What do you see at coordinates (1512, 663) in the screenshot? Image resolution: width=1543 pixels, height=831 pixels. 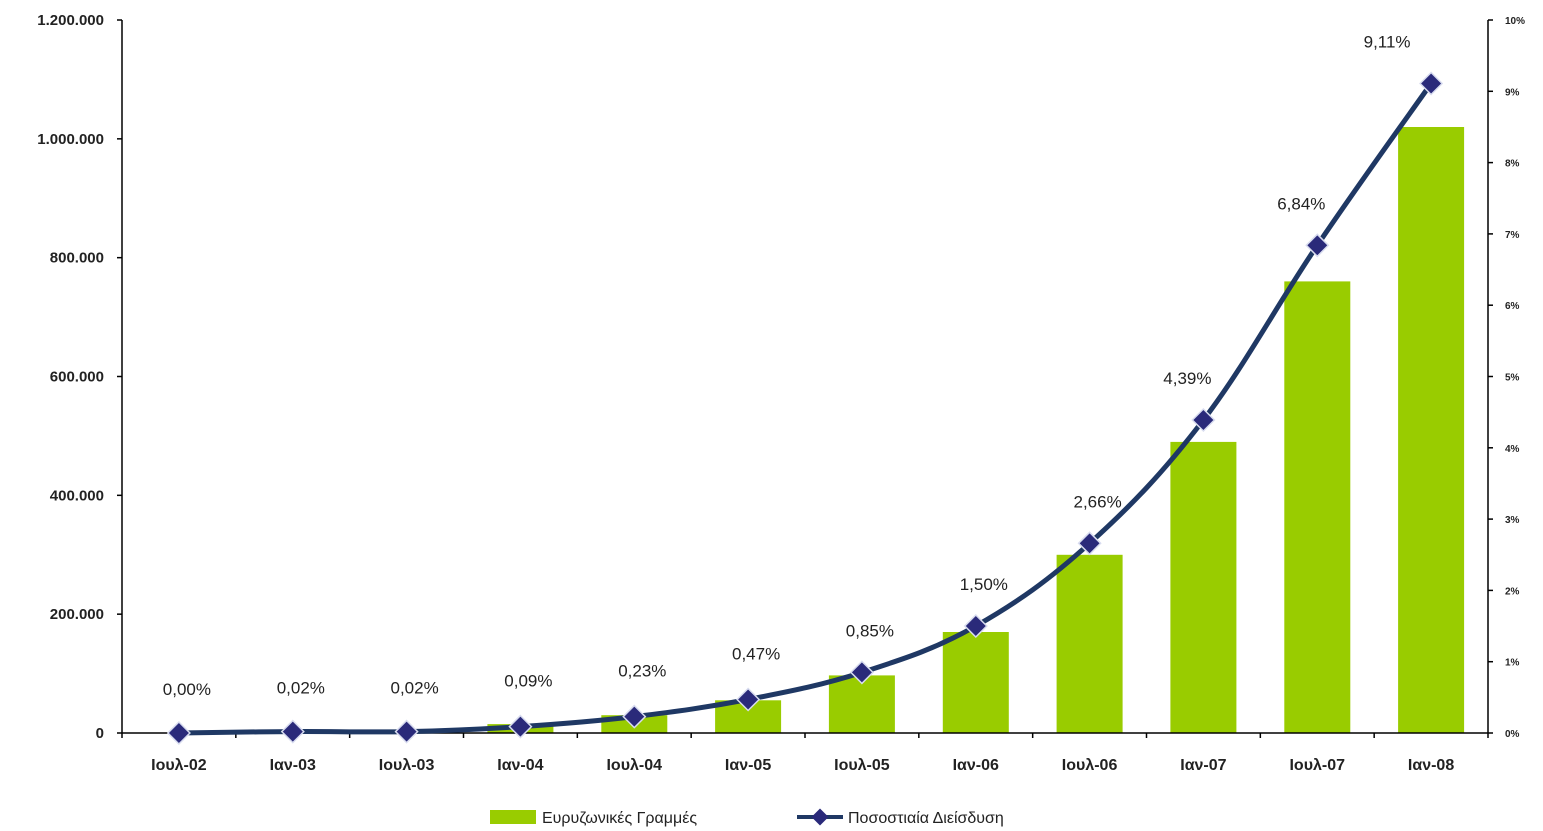 I see `y-right-tick-label: 1%` at bounding box center [1512, 663].